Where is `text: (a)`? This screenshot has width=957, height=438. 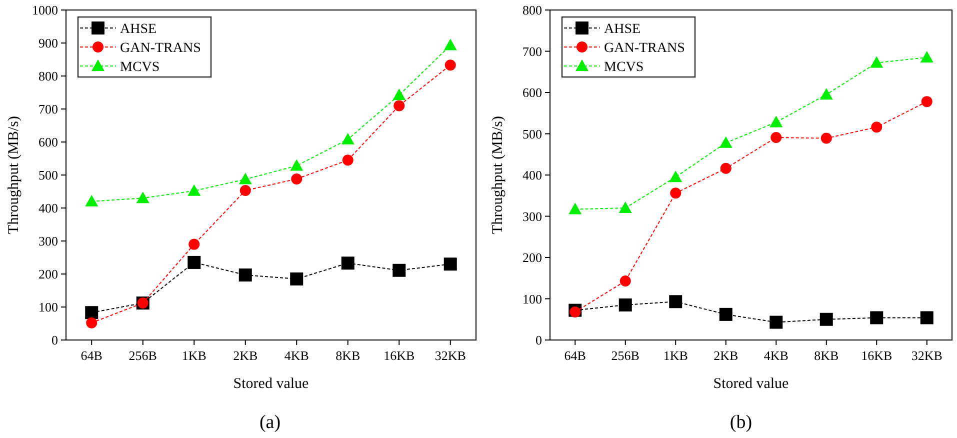
text: (a) is located at coordinates (270, 422).